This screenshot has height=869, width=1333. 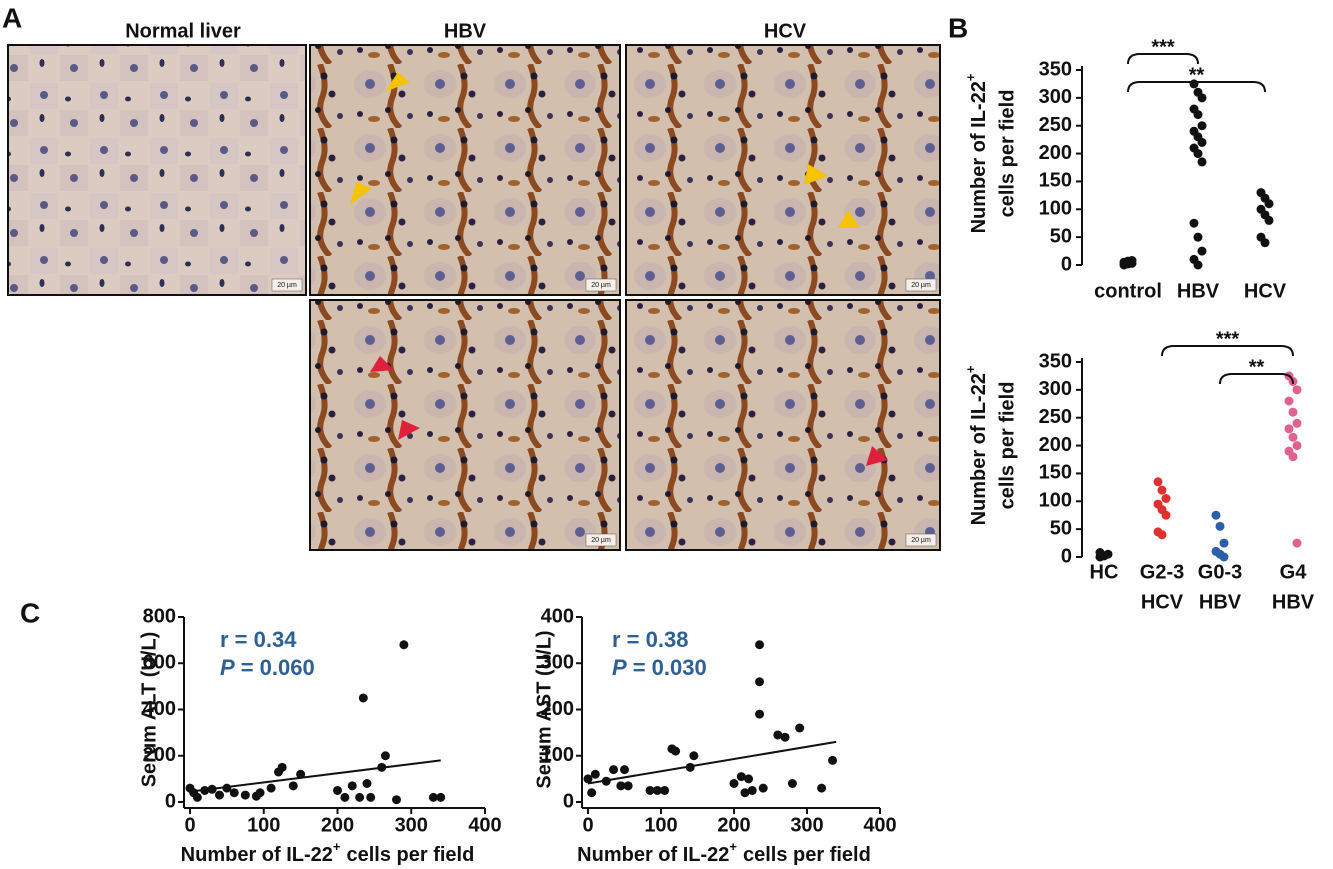 I want to click on stat-r: r = 0.34, so click(x=258, y=639).